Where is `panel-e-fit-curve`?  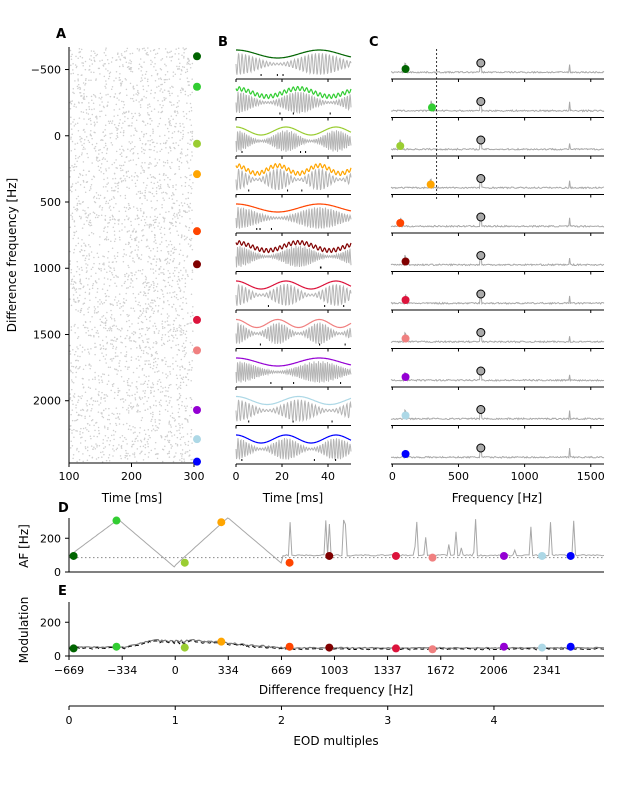 panel-e-fit-curve is located at coordinates (336, 645).